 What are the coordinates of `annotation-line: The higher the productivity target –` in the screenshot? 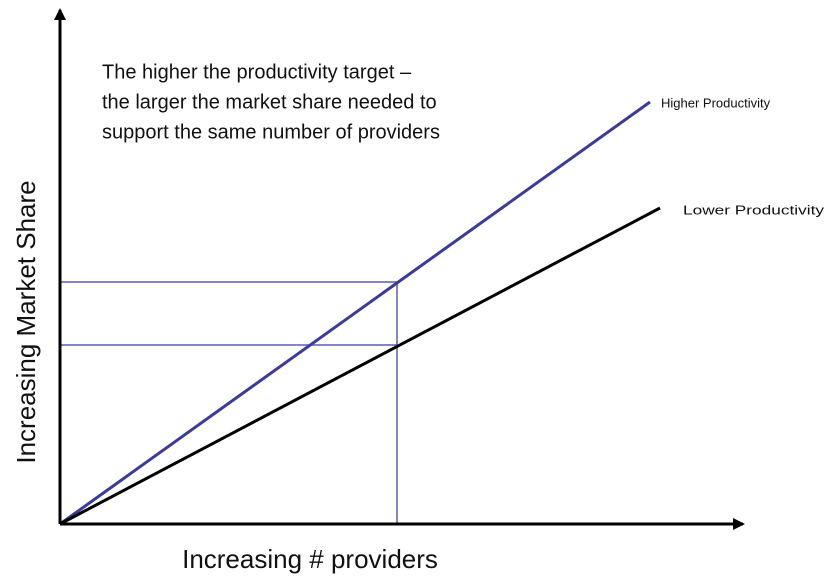 It's located at (257, 72).